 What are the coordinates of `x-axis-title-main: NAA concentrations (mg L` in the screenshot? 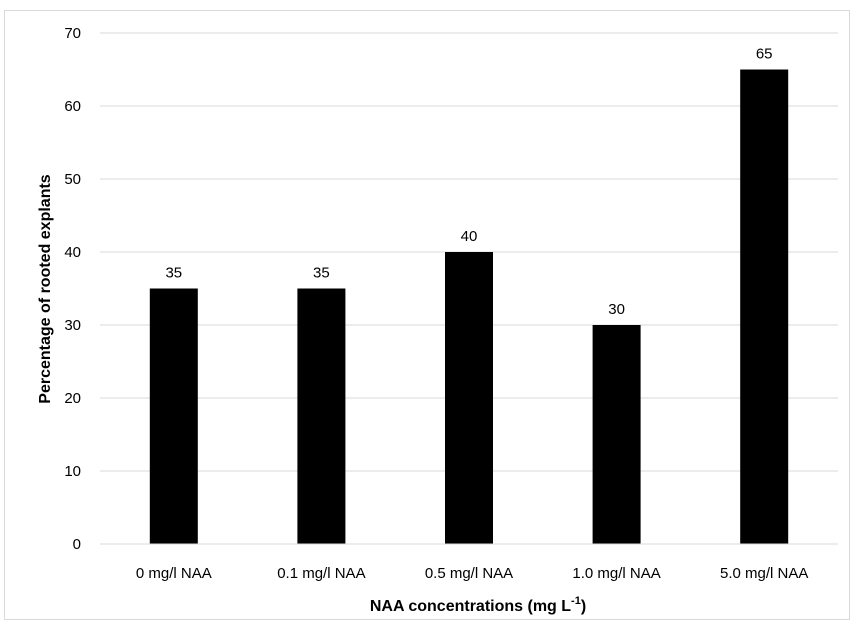 It's located at (470, 606).